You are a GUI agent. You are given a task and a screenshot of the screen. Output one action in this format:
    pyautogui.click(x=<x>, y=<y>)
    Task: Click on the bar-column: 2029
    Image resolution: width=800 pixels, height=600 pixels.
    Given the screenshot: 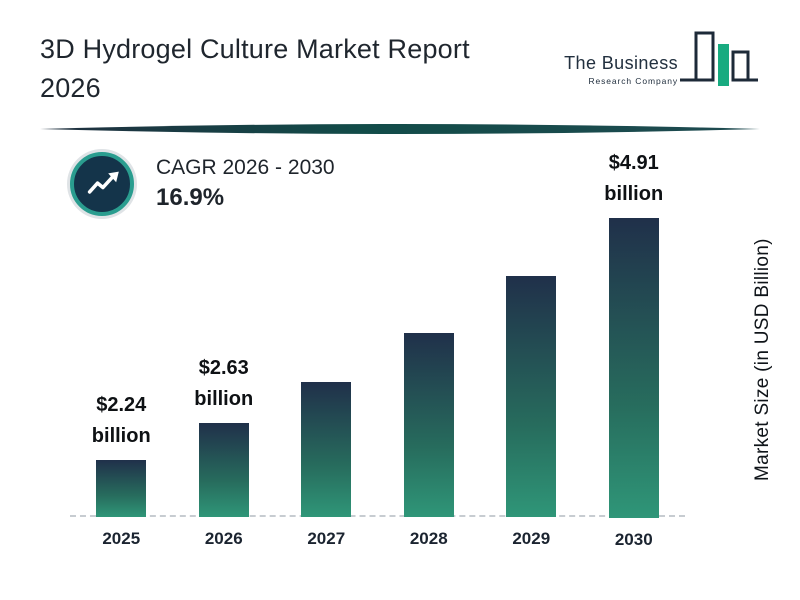 What is the action you would take?
    pyautogui.click(x=531, y=350)
    